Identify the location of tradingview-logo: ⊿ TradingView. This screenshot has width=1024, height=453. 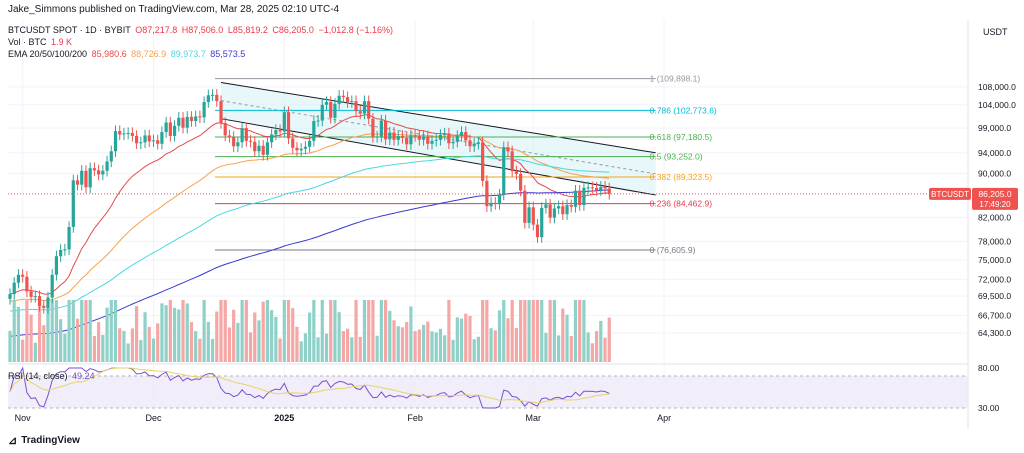
(44, 440).